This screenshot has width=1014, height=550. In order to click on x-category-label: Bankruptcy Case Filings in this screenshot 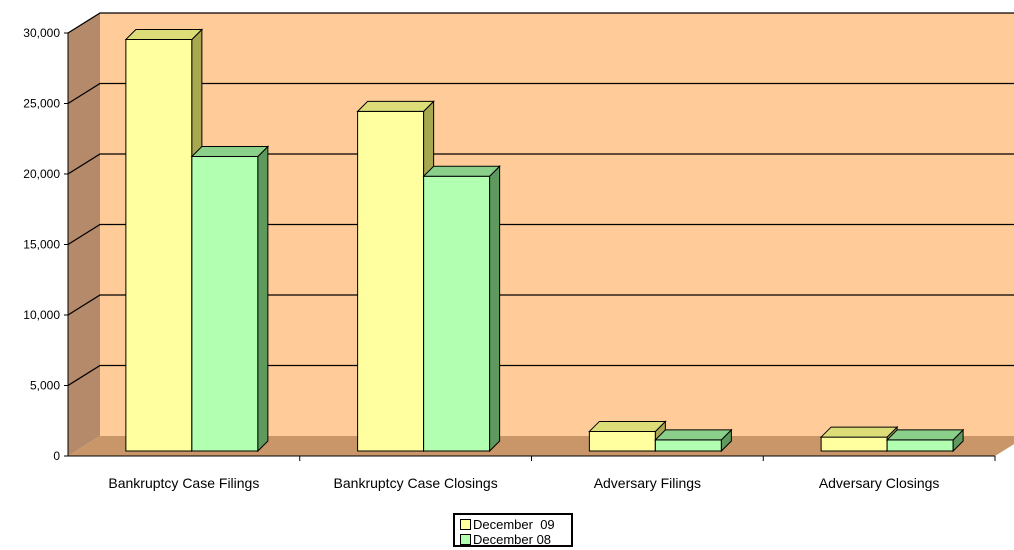, I will do `click(183, 483)`.